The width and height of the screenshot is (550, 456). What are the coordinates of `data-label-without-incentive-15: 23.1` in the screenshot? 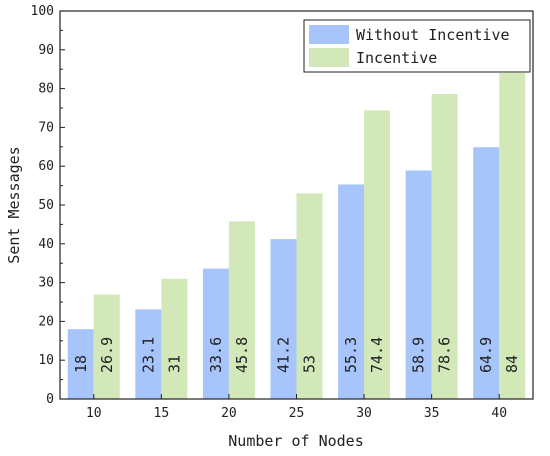 It's located at (148, 355).